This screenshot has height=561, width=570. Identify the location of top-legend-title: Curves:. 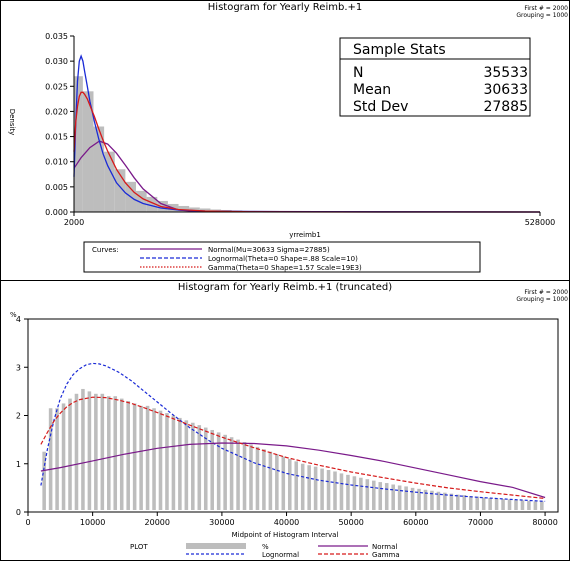
(105, 250).